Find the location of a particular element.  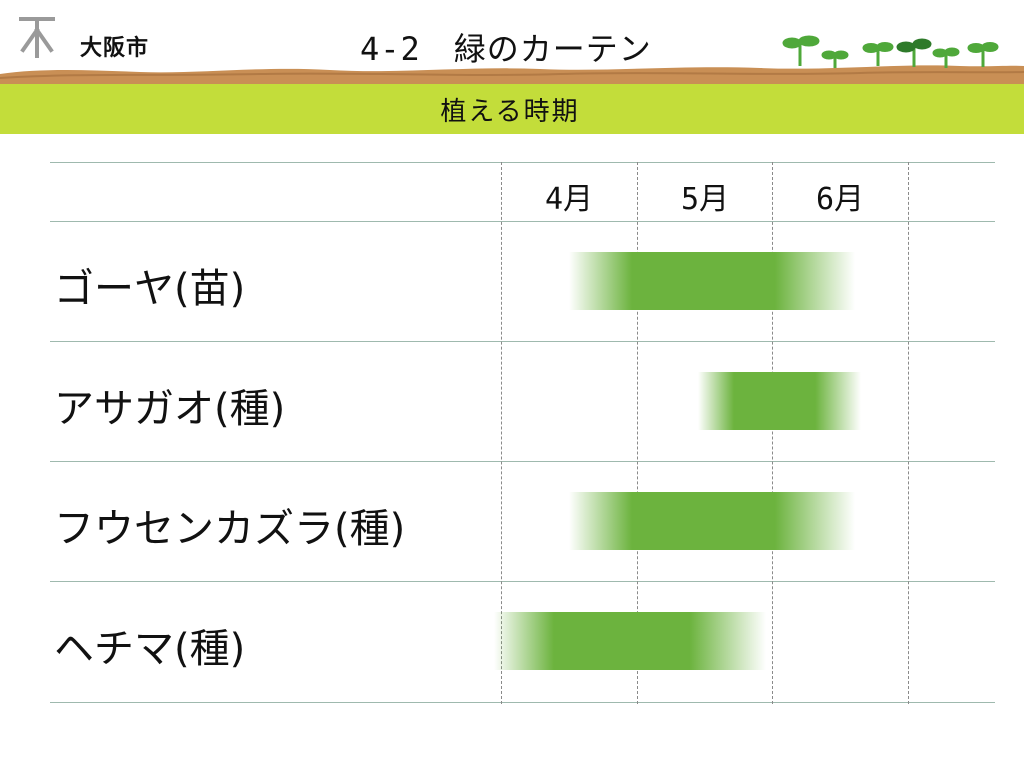

ground-strip is located at coordinates (512, 75).